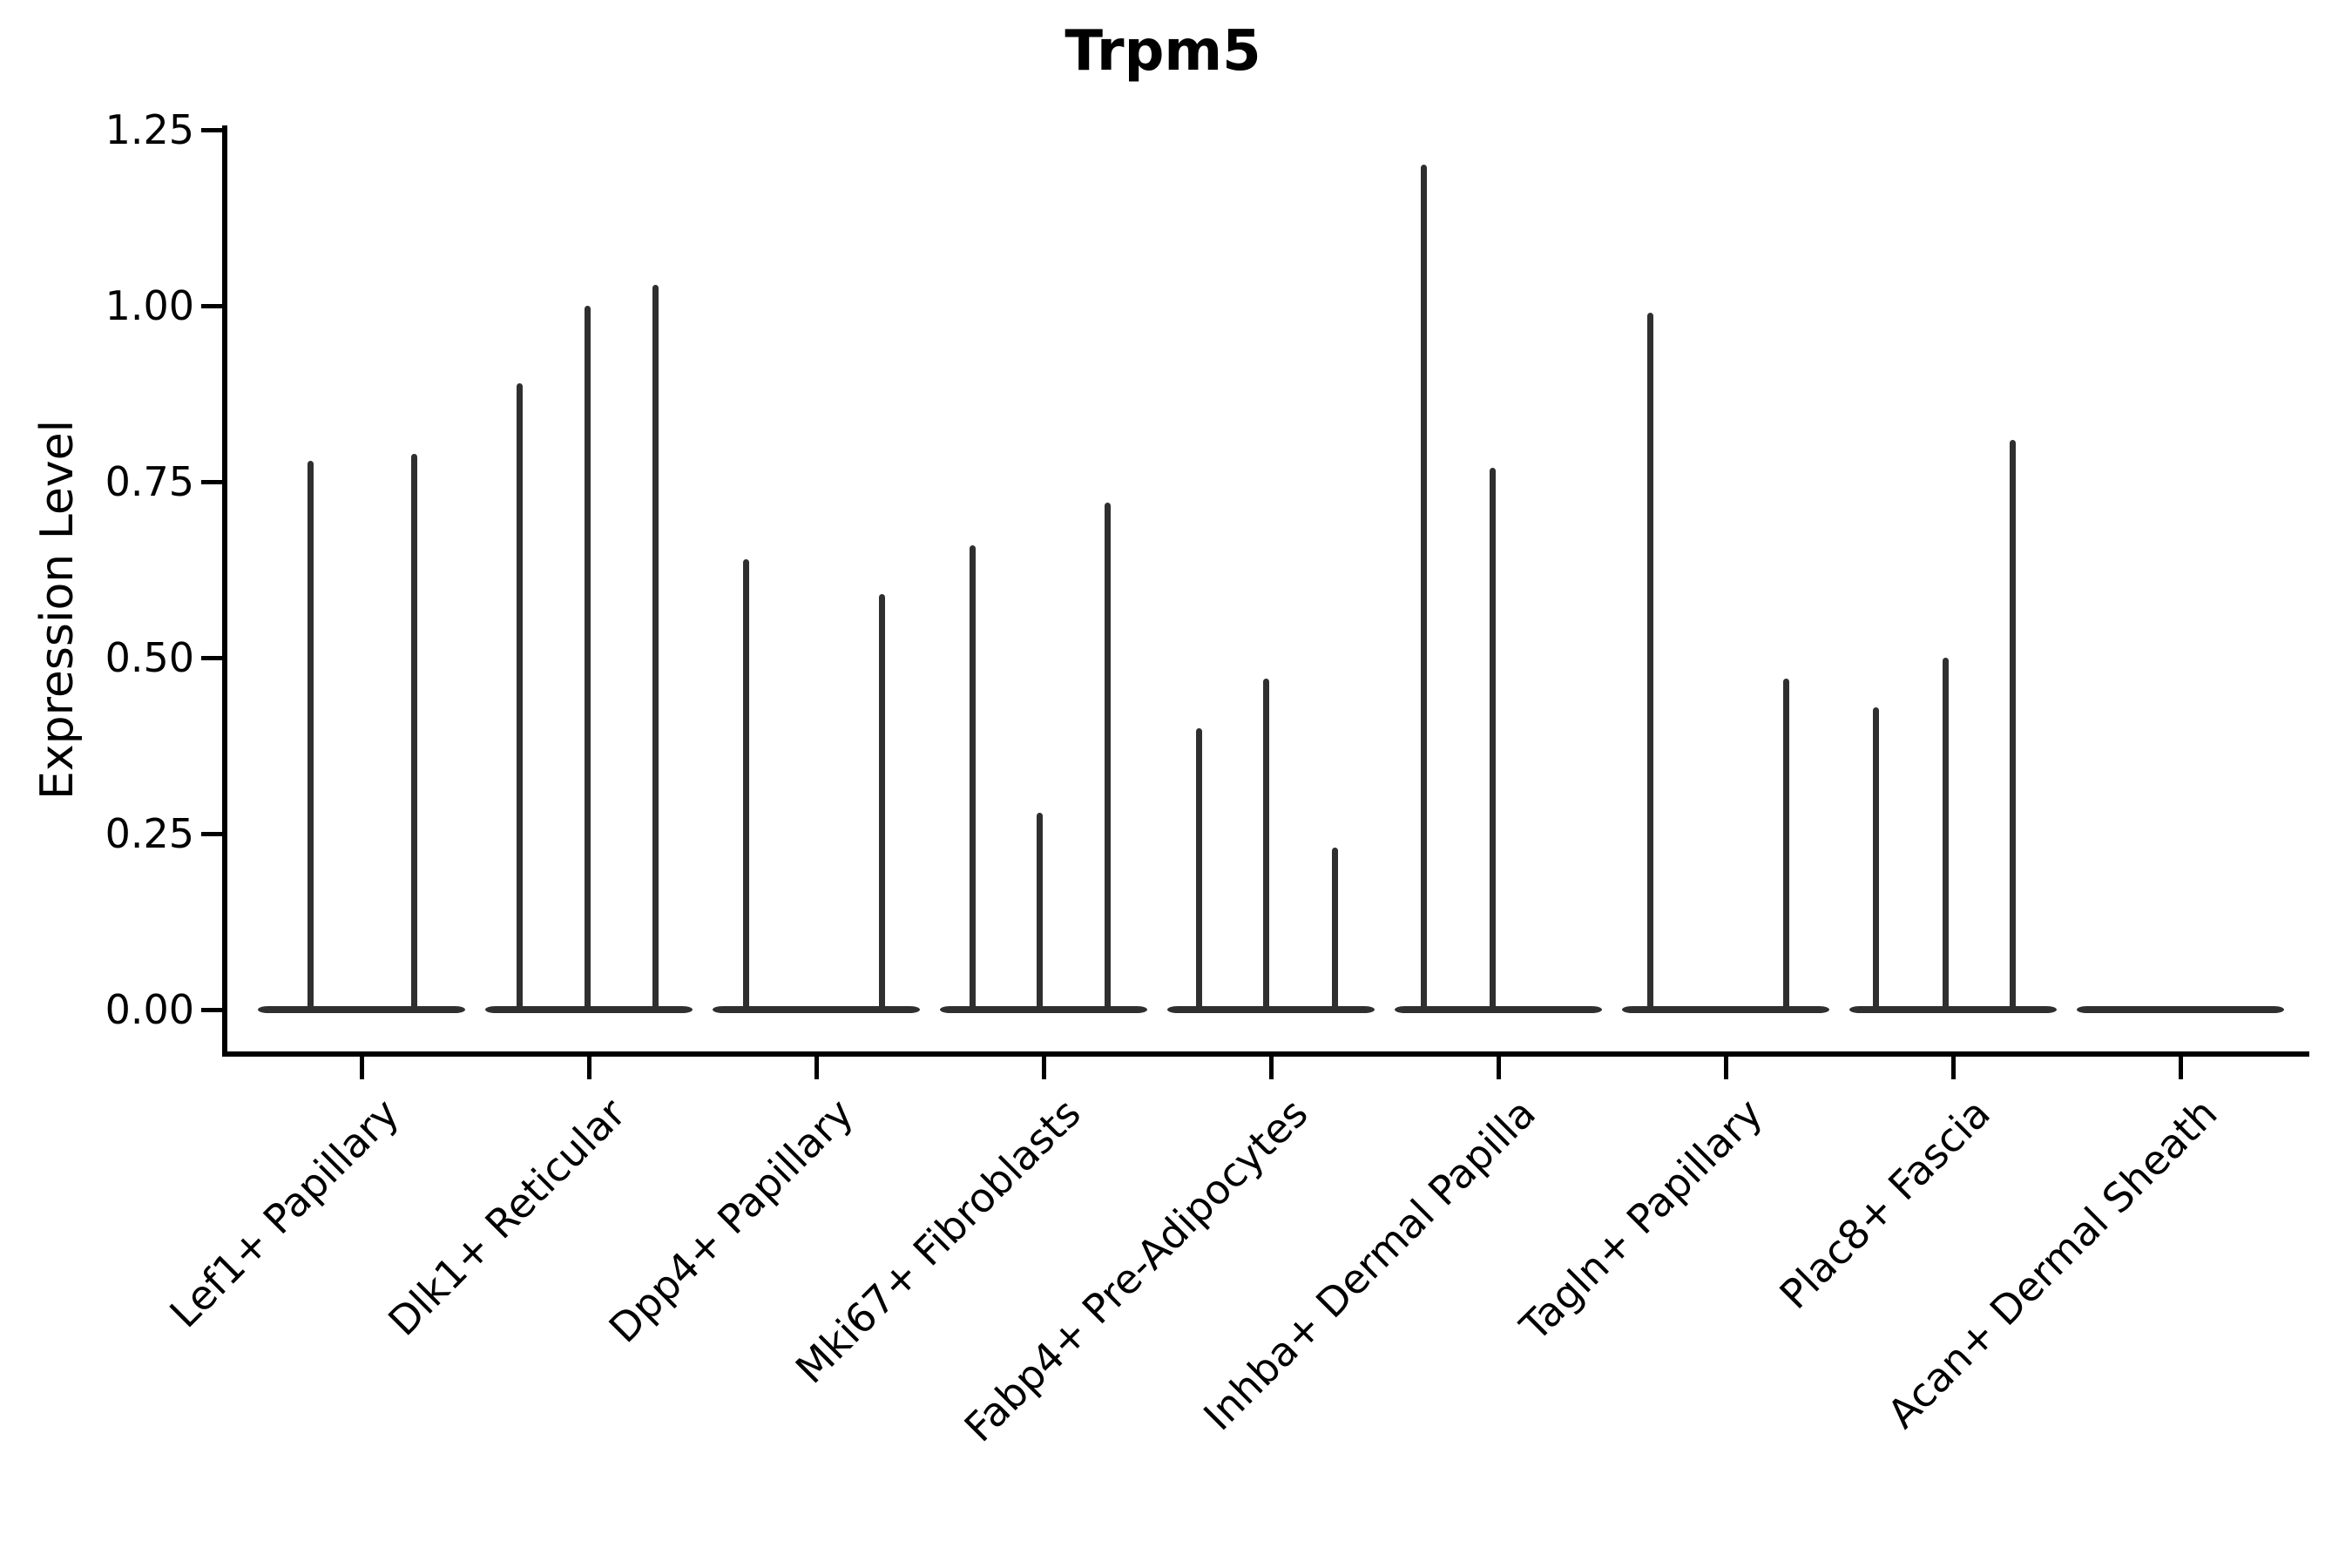  I want to click on x-axis-category-label: Lef1+ Papillary, so click(283, 1213).